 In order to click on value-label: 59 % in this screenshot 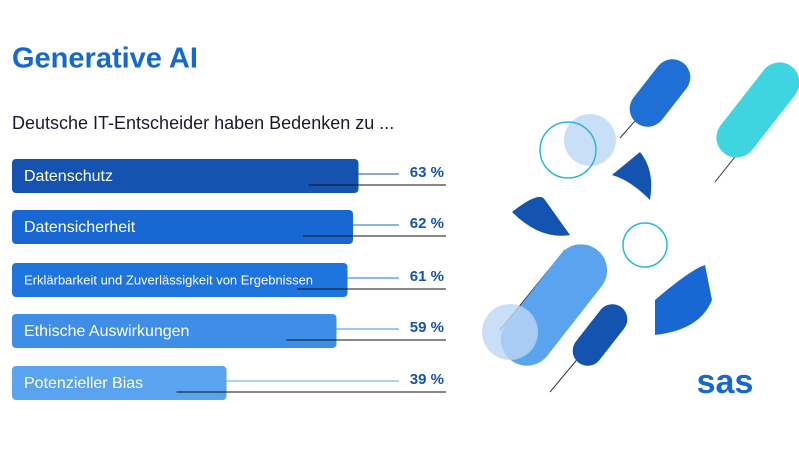, I will do `click(427, 327)`.